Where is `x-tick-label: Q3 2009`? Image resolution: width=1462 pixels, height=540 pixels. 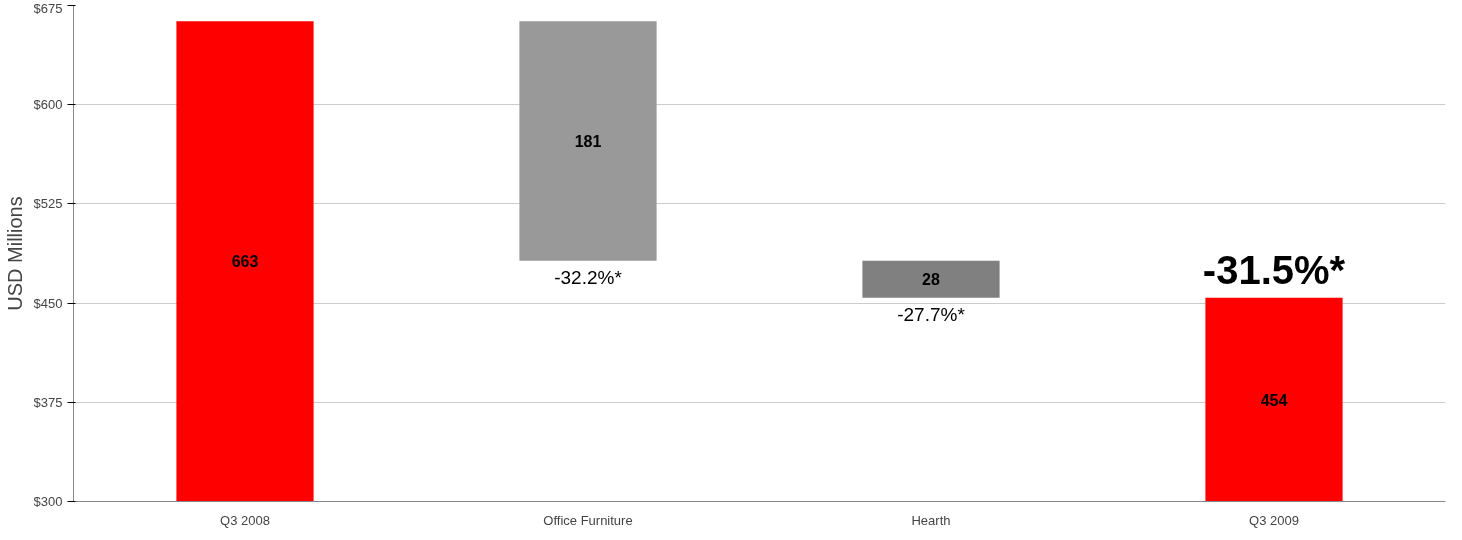 x-tick-label: Q3 2009 is located at coordinates (1274, 520).